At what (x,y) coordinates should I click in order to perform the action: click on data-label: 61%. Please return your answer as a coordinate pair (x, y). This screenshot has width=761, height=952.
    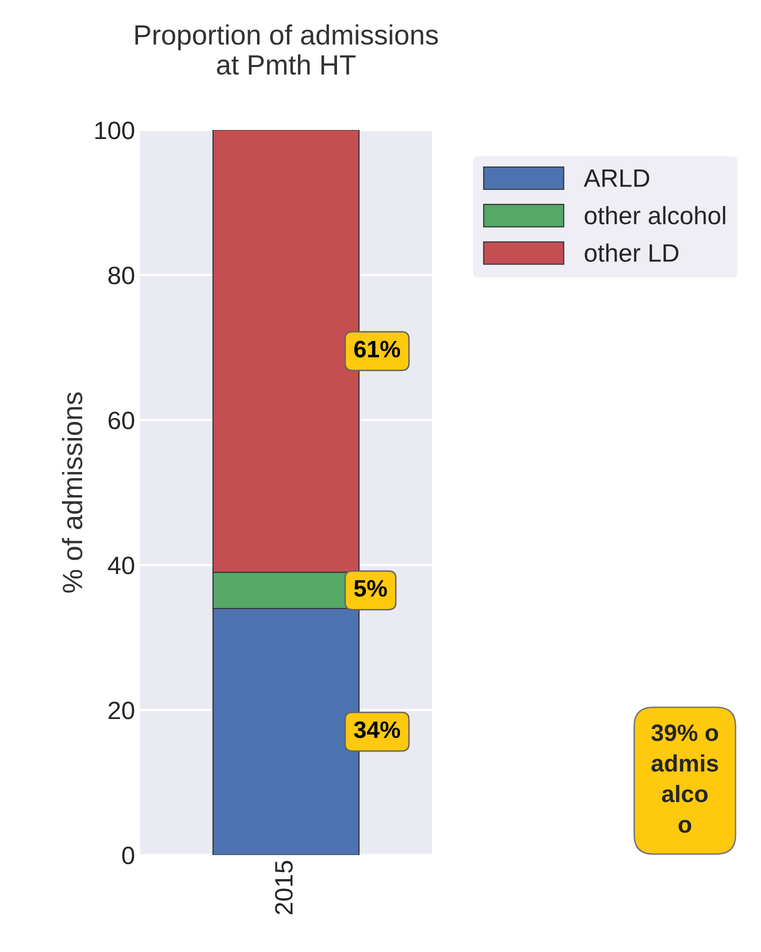
    Looking at the image, I should click on (377, 349).